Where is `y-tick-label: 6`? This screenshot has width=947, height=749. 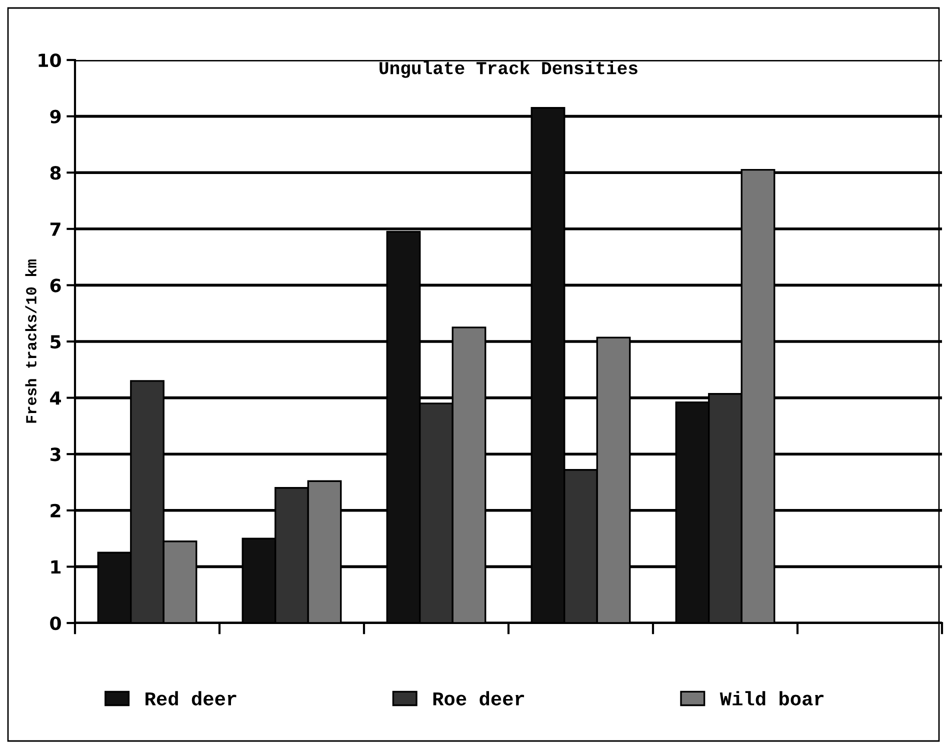
y-tick-label: 6 is located at coordinates (55, 285).